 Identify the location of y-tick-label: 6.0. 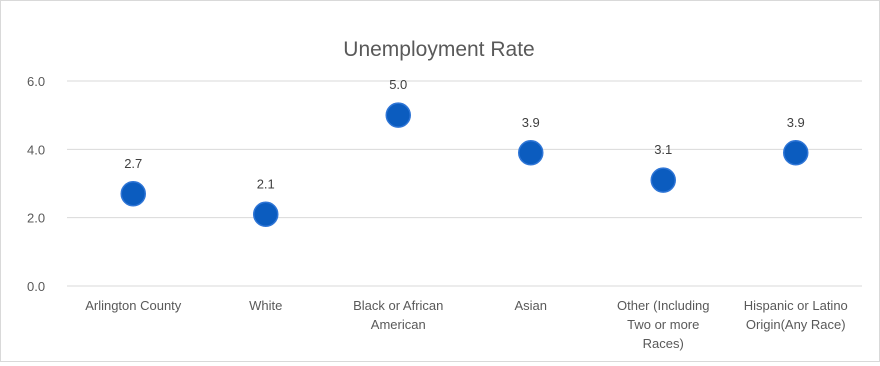
(36, 81).